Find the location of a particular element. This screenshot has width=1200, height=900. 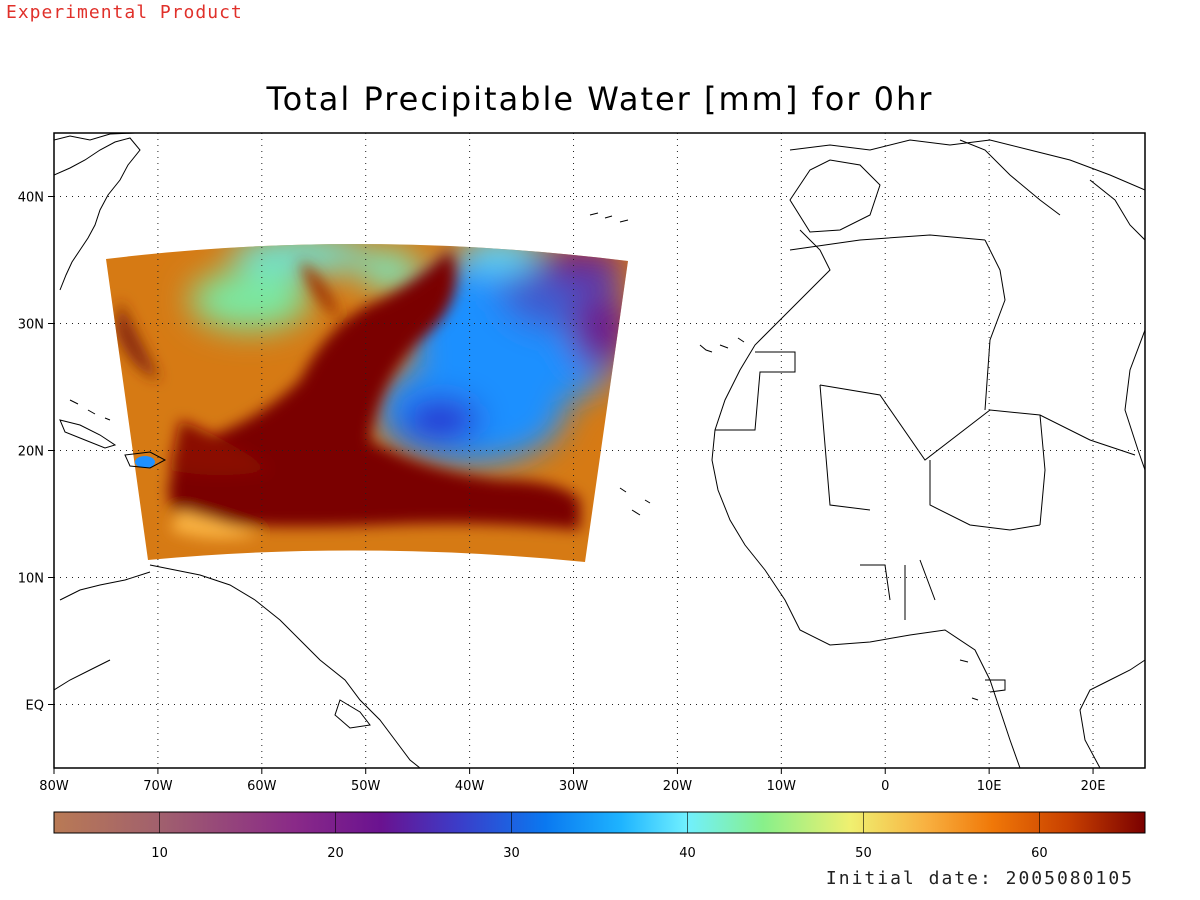

colorbar-tick-label: 50 is located at coordinates (863, 853).